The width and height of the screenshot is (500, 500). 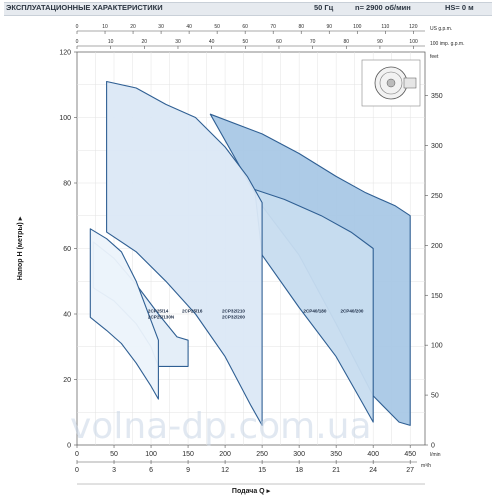 I want to click on impgpm-unit-label: 100 imp. g.p.m., so click(x=447, y=44).